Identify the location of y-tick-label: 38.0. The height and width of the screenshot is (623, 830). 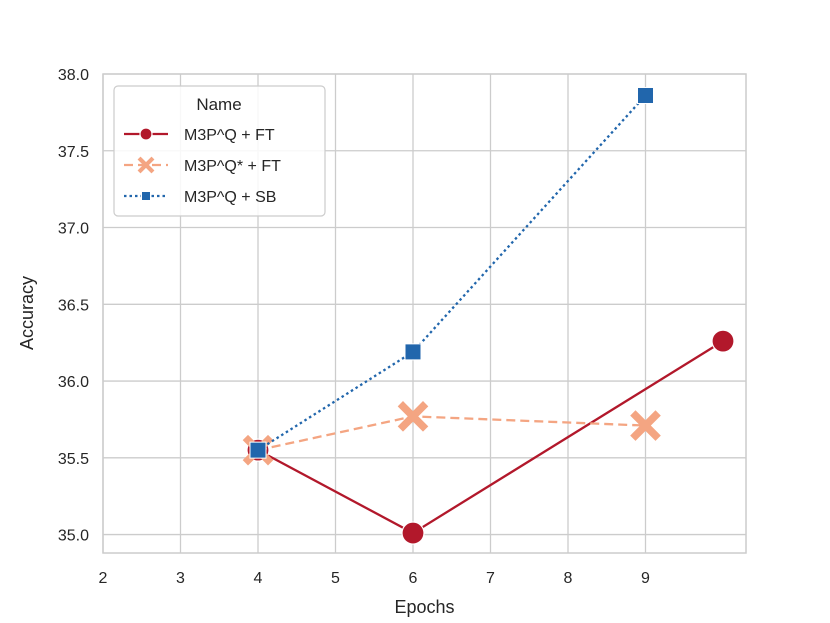
(73, 75).